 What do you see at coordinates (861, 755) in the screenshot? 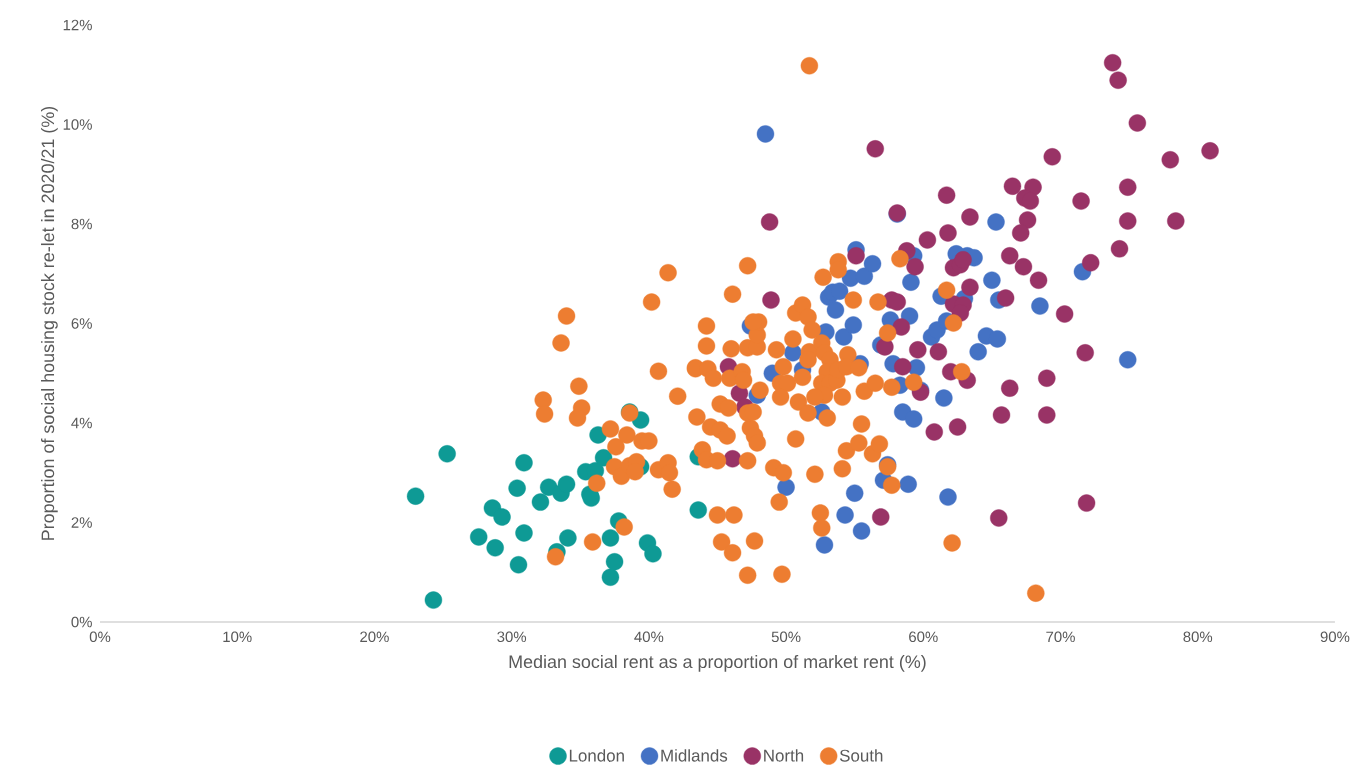
I see `legend-label: South` at bounding box center [861, 755].